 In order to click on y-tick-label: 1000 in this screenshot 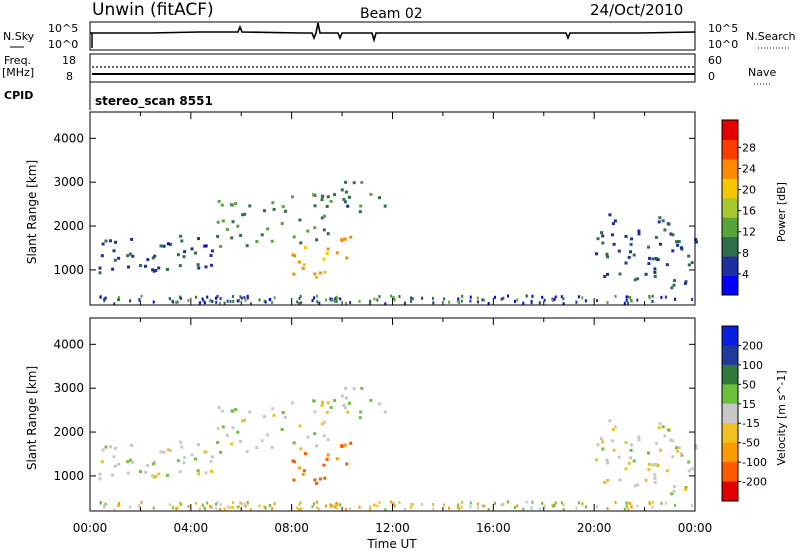, I will do `click(68, 270)`.